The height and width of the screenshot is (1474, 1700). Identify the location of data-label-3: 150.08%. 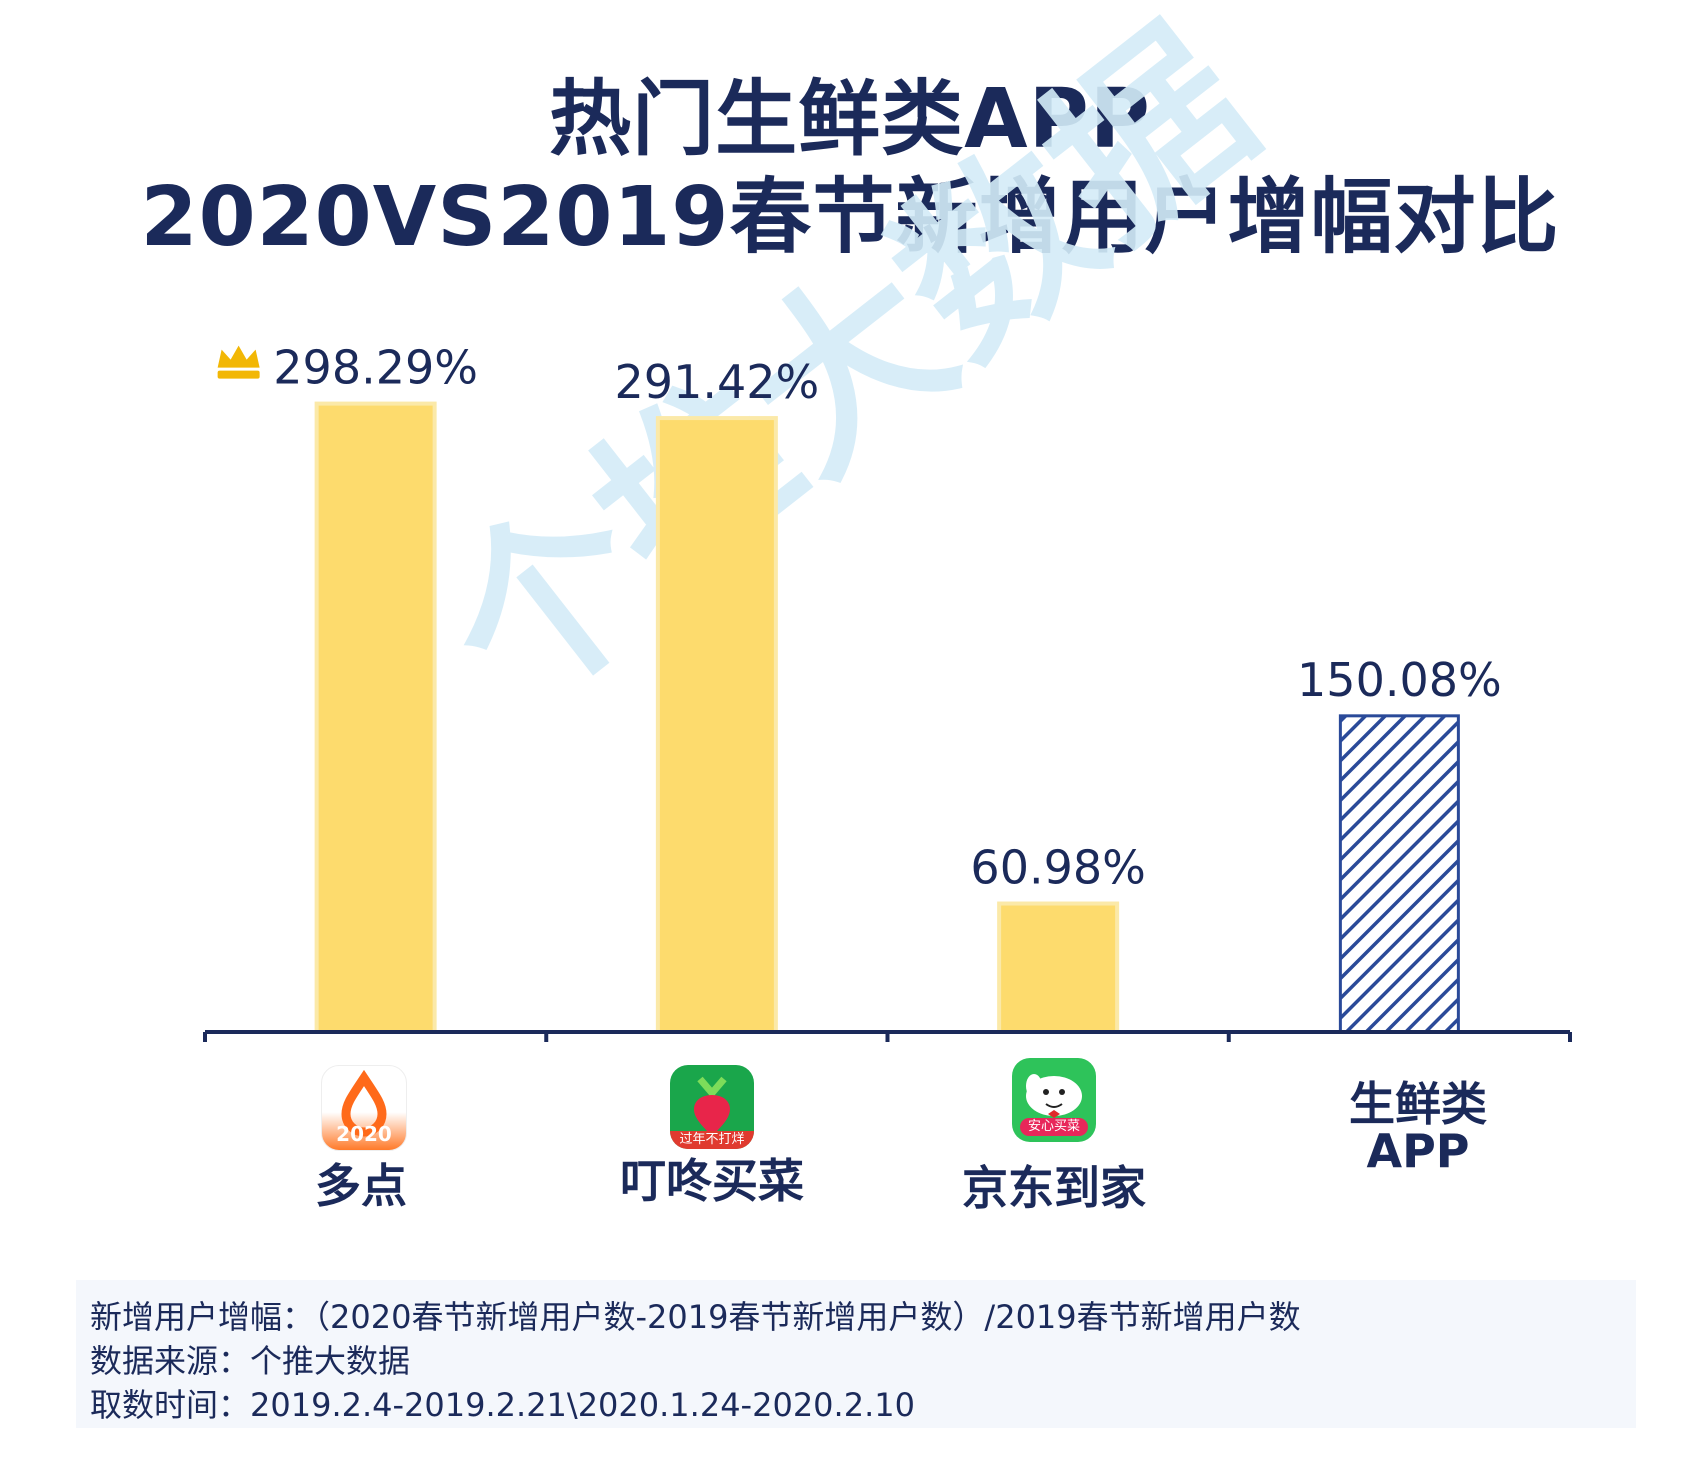
(1399, 680).